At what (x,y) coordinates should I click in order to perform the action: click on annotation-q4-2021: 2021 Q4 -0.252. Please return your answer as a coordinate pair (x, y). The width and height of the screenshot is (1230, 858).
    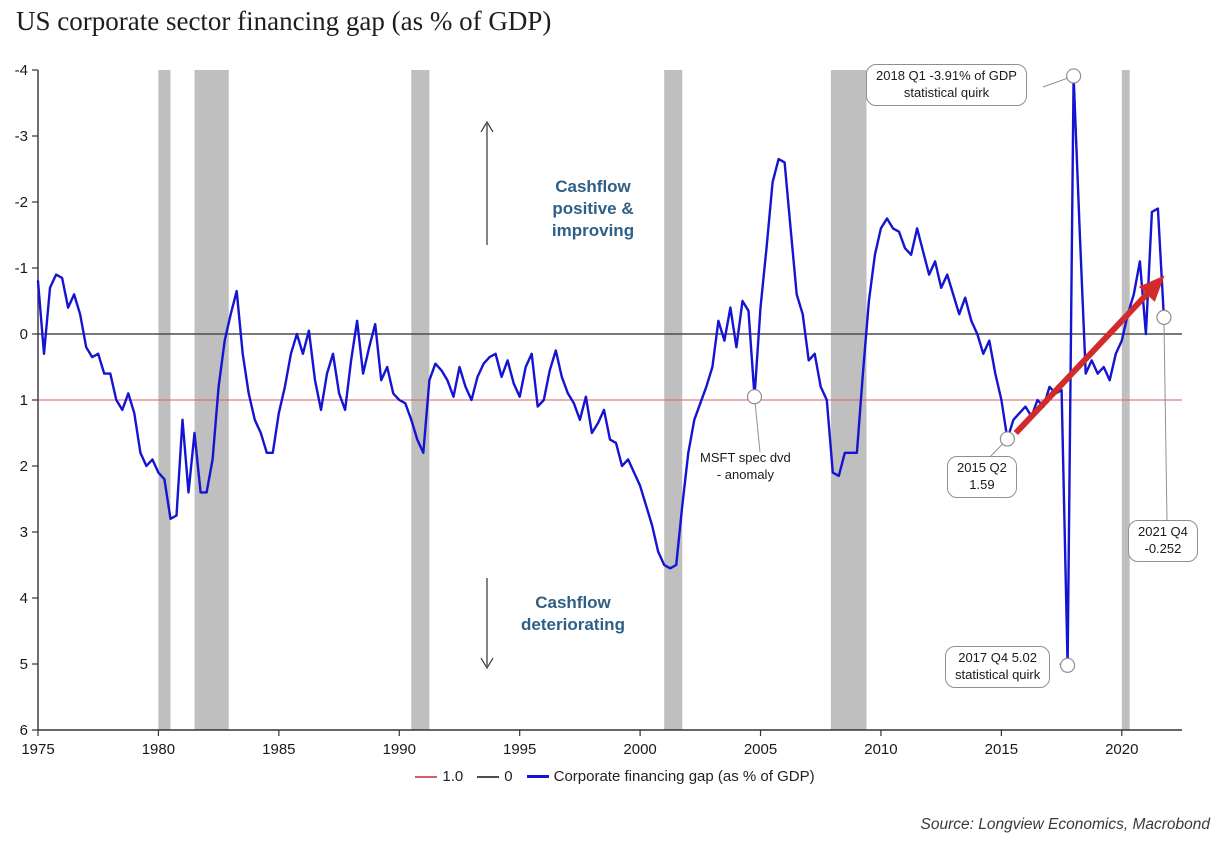
    Looking at the image, I should click on (1163, 541).